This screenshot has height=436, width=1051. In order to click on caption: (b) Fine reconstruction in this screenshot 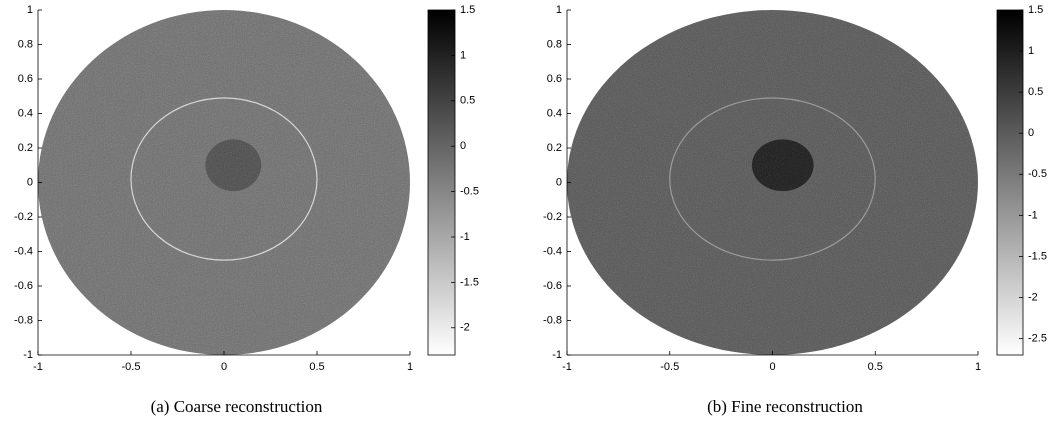, I will do `click(785, 406)`.